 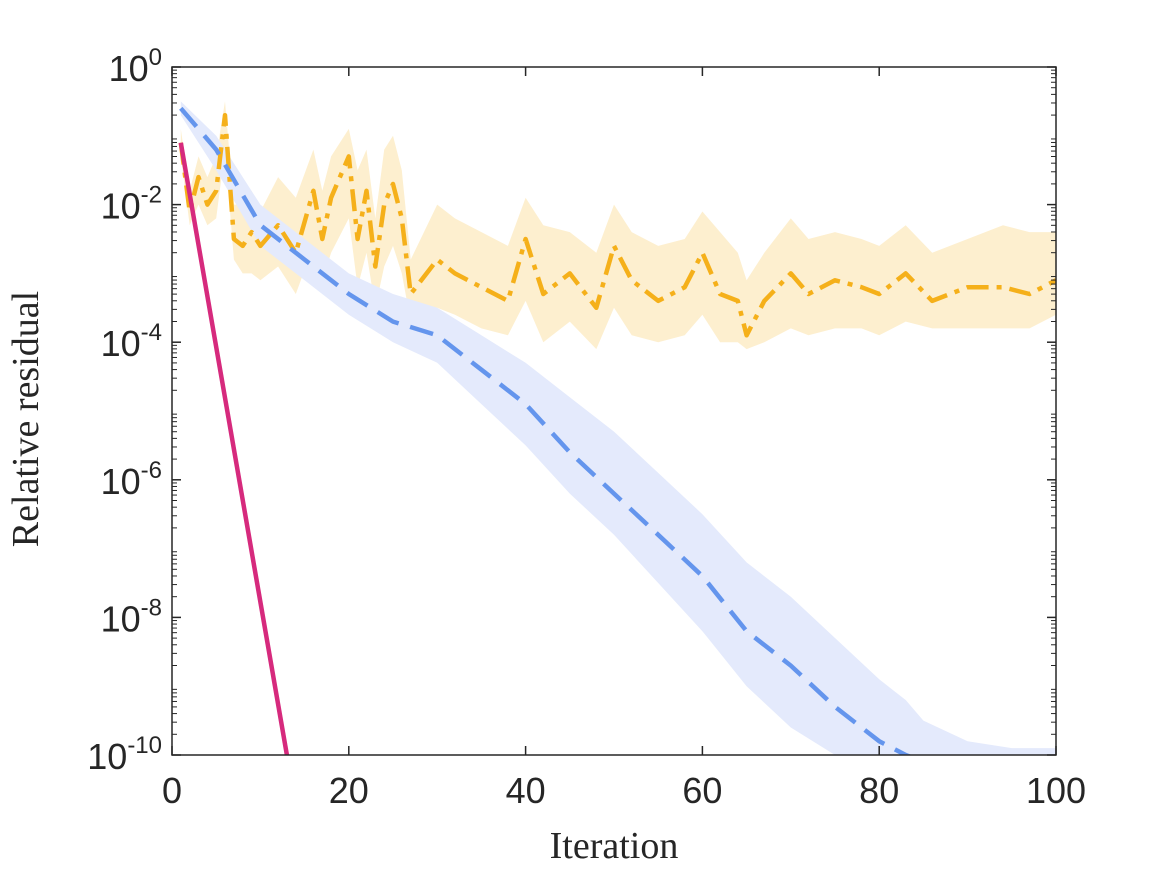 What do you see at coordinates (131, 479) in the screenshot?
I see `y-tick-label: 10⁻⁶` at bounding box center [131, 479].